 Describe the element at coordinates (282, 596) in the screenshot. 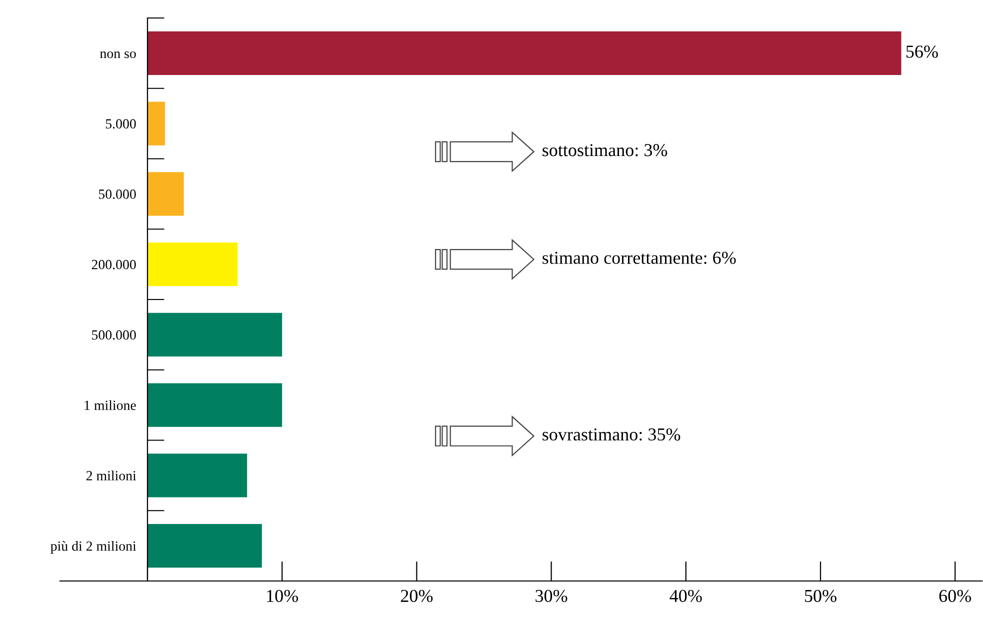

I see `x-tick-label: 10%` at that location.